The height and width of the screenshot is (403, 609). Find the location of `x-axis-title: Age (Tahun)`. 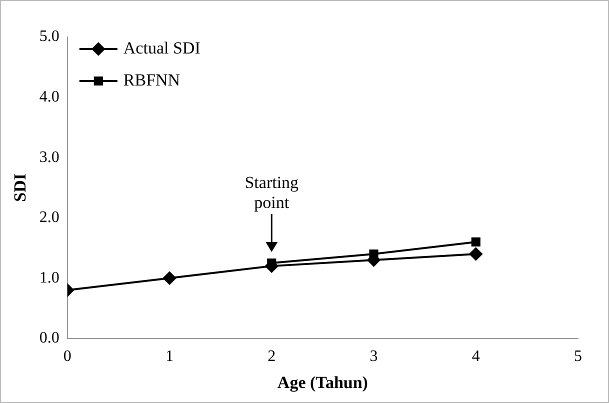

x-axis-title: Age (Tahun) is located at coordinates (322, 382).